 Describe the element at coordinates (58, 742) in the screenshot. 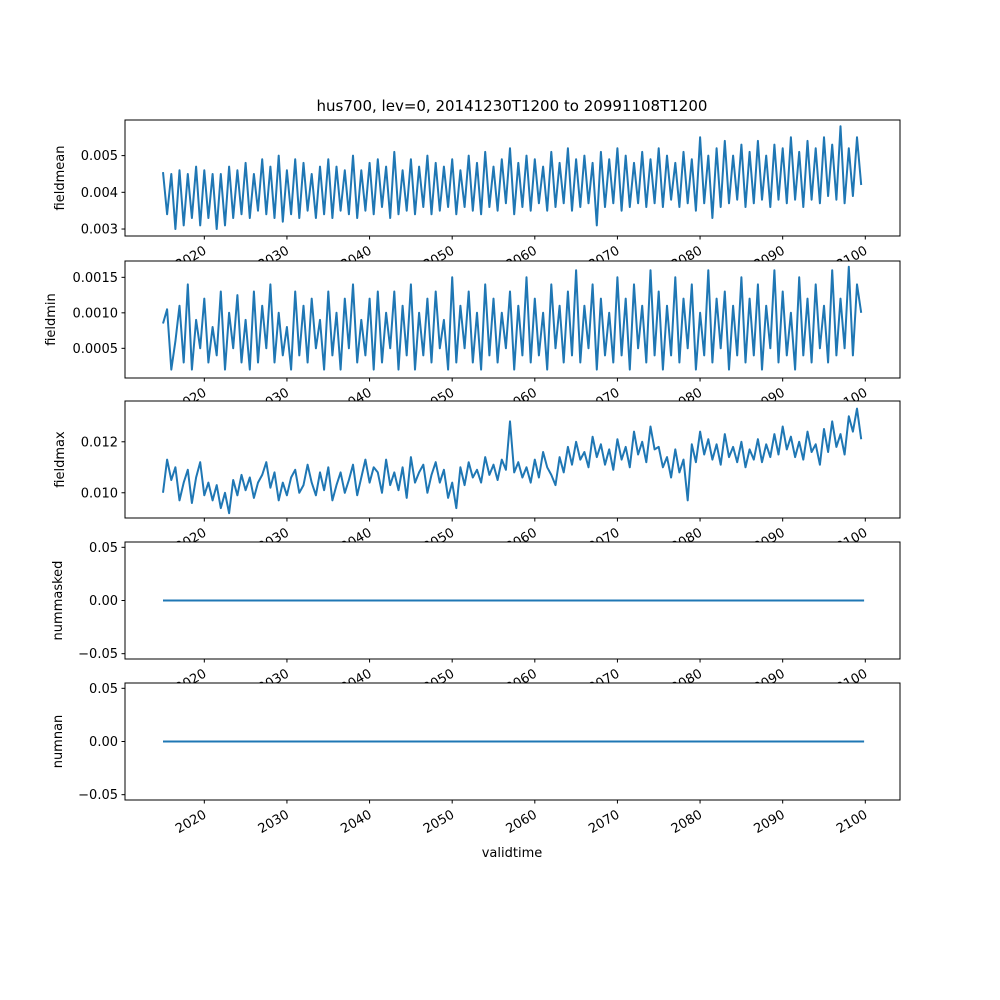

I see `y-axis-label: numnan` at that location.